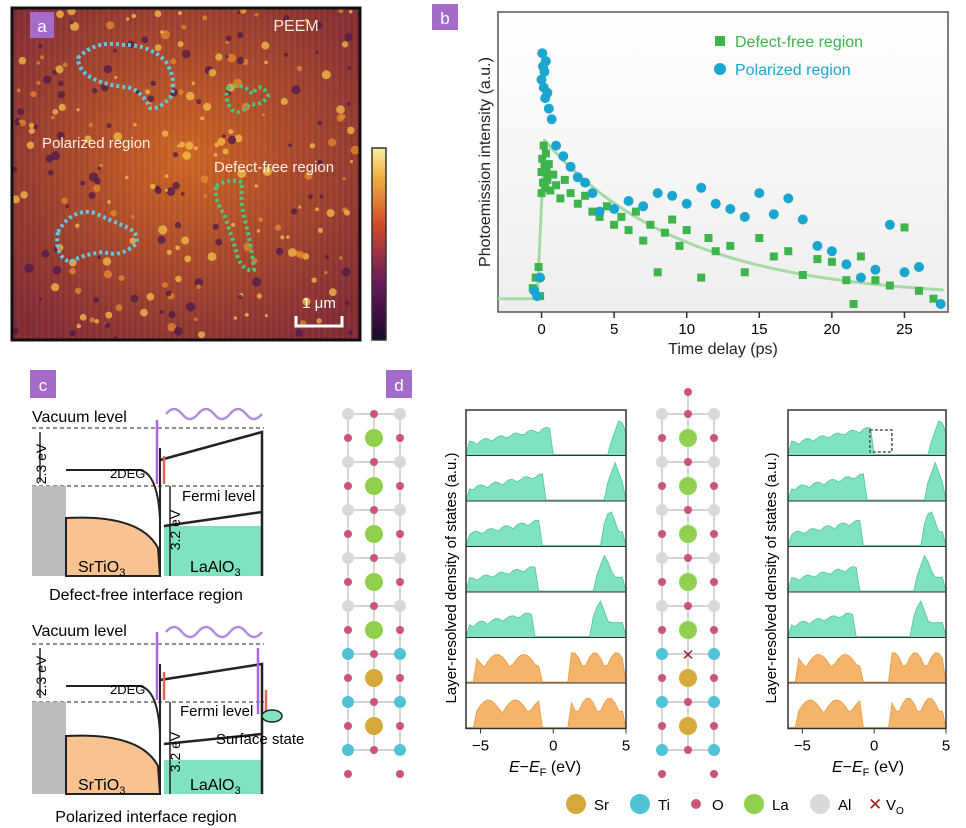  I want to click on x-axis-label: Time delay (ps), so click(723, 349).